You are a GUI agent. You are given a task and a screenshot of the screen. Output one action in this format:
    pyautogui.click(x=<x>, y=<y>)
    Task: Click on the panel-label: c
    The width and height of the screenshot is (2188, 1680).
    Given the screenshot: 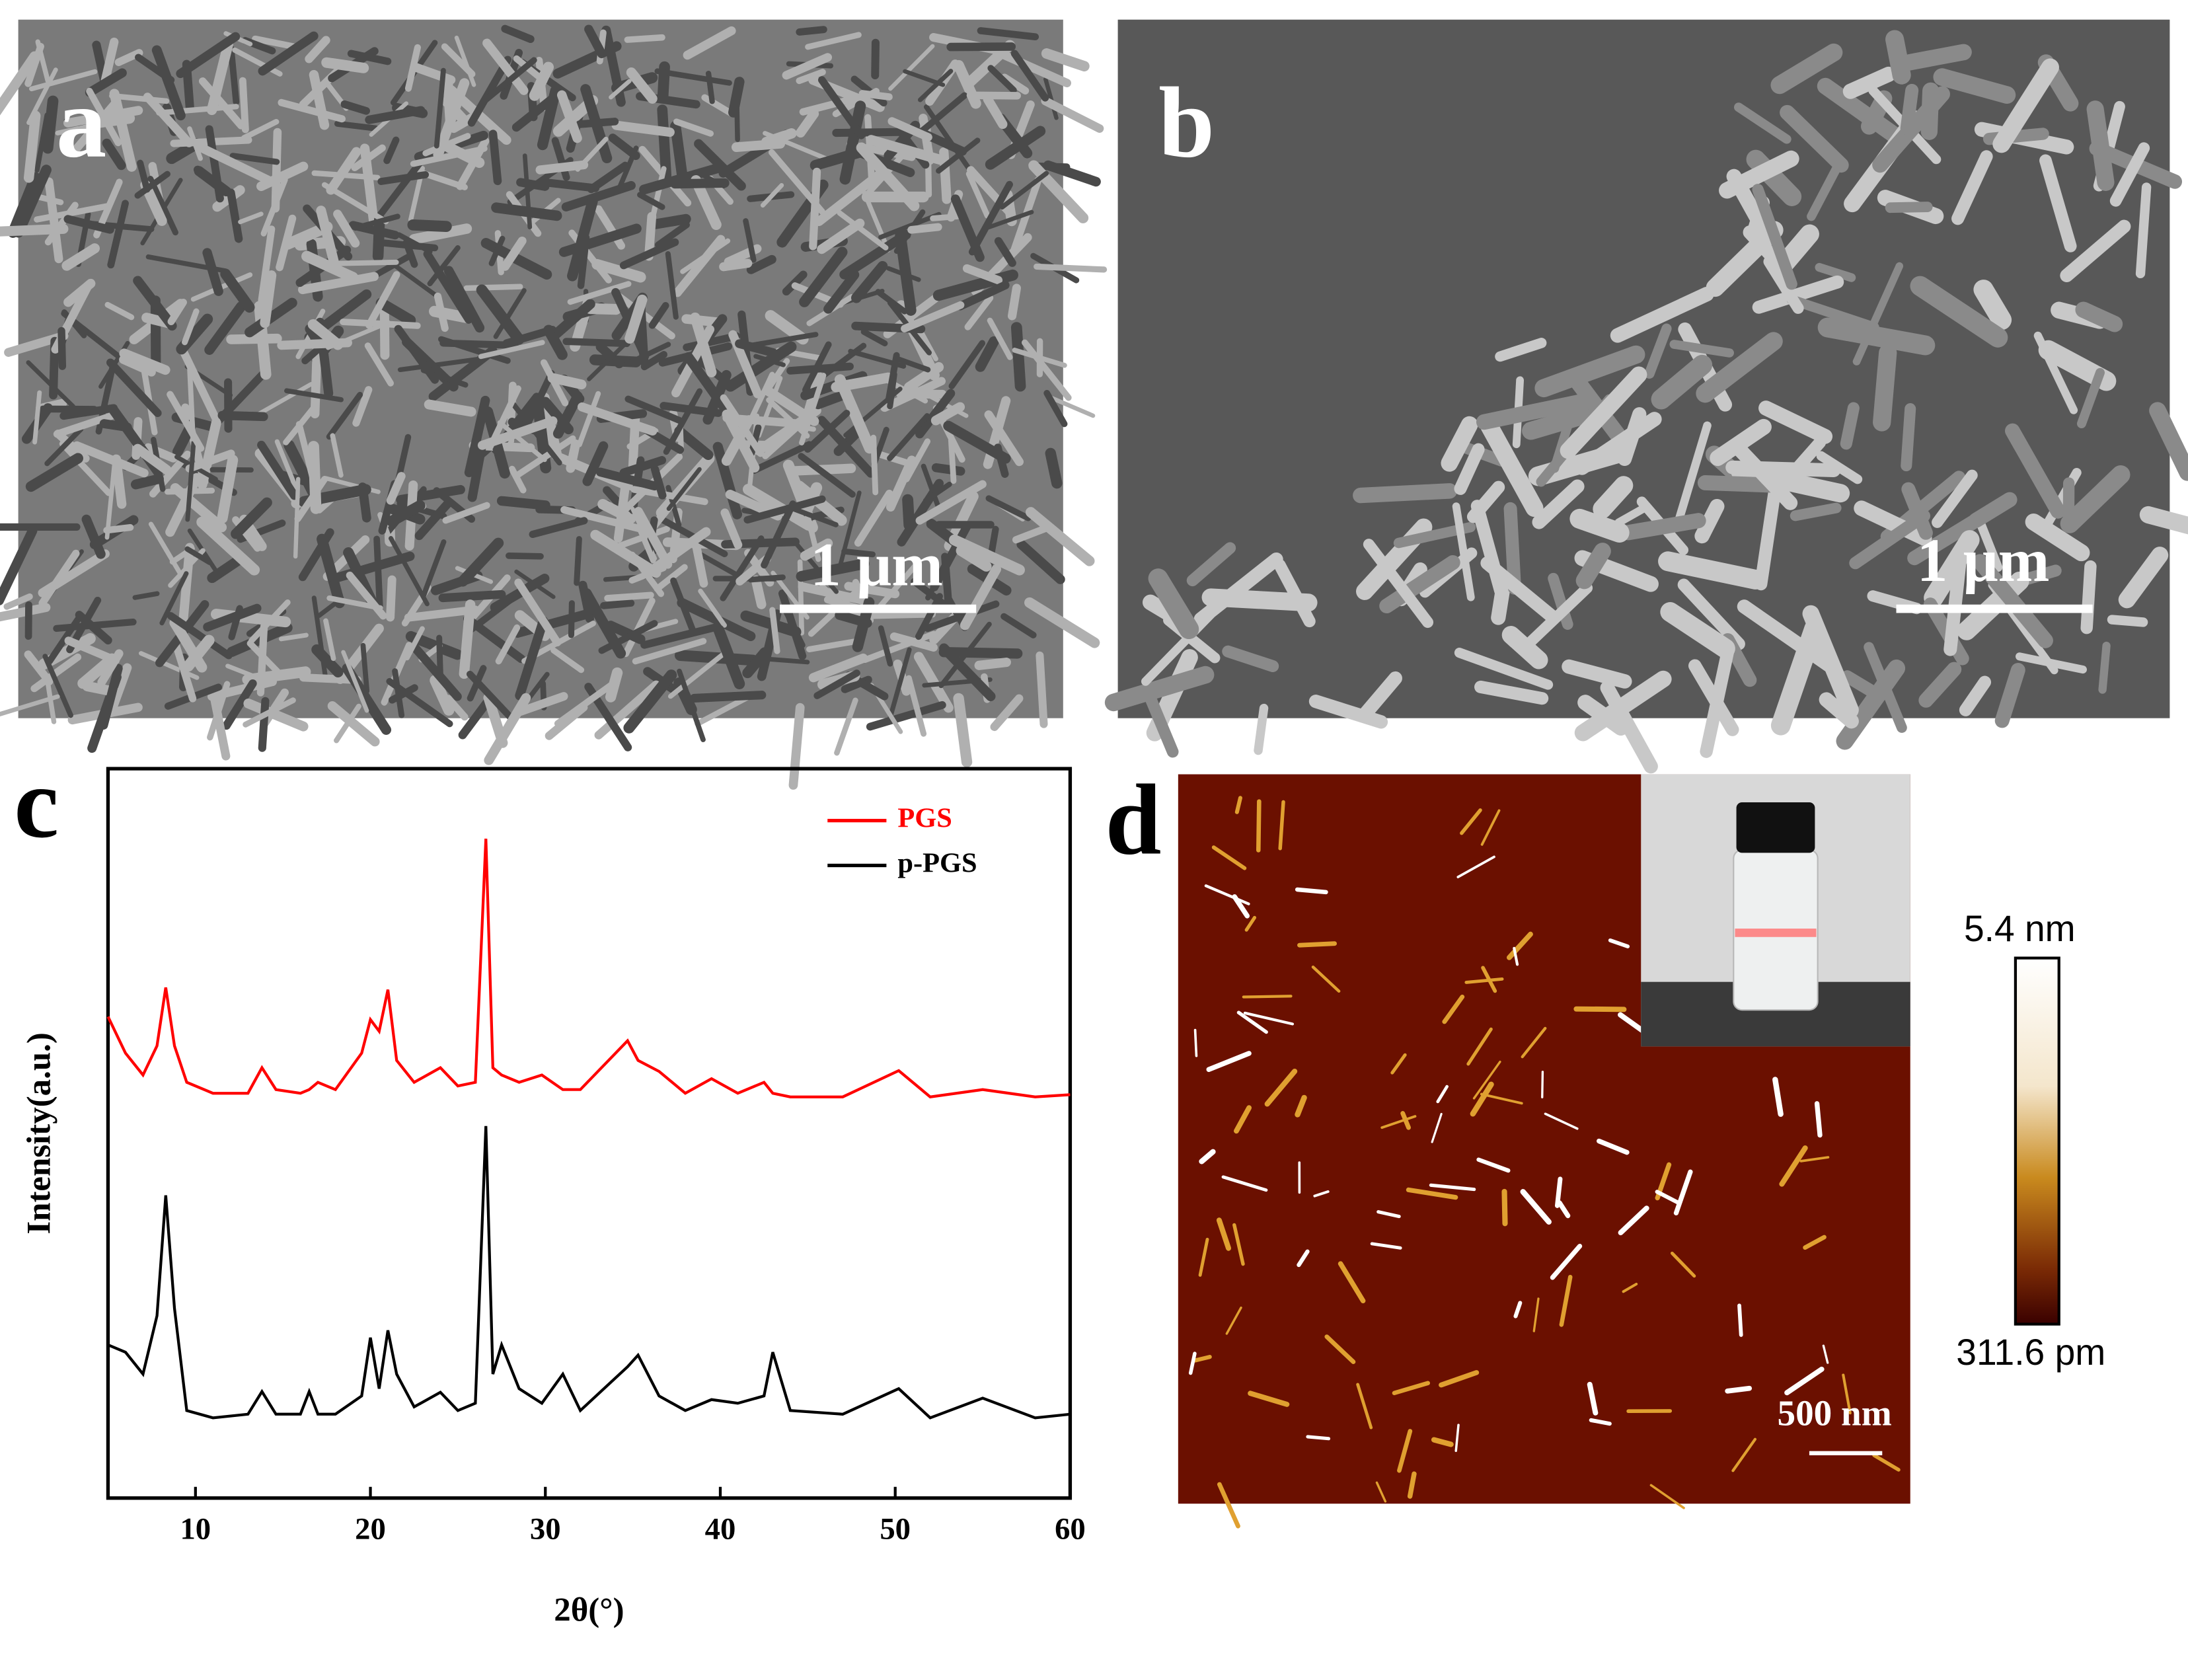 What is the action you would take?
    pyautogui.click(x=37, y=803)
    